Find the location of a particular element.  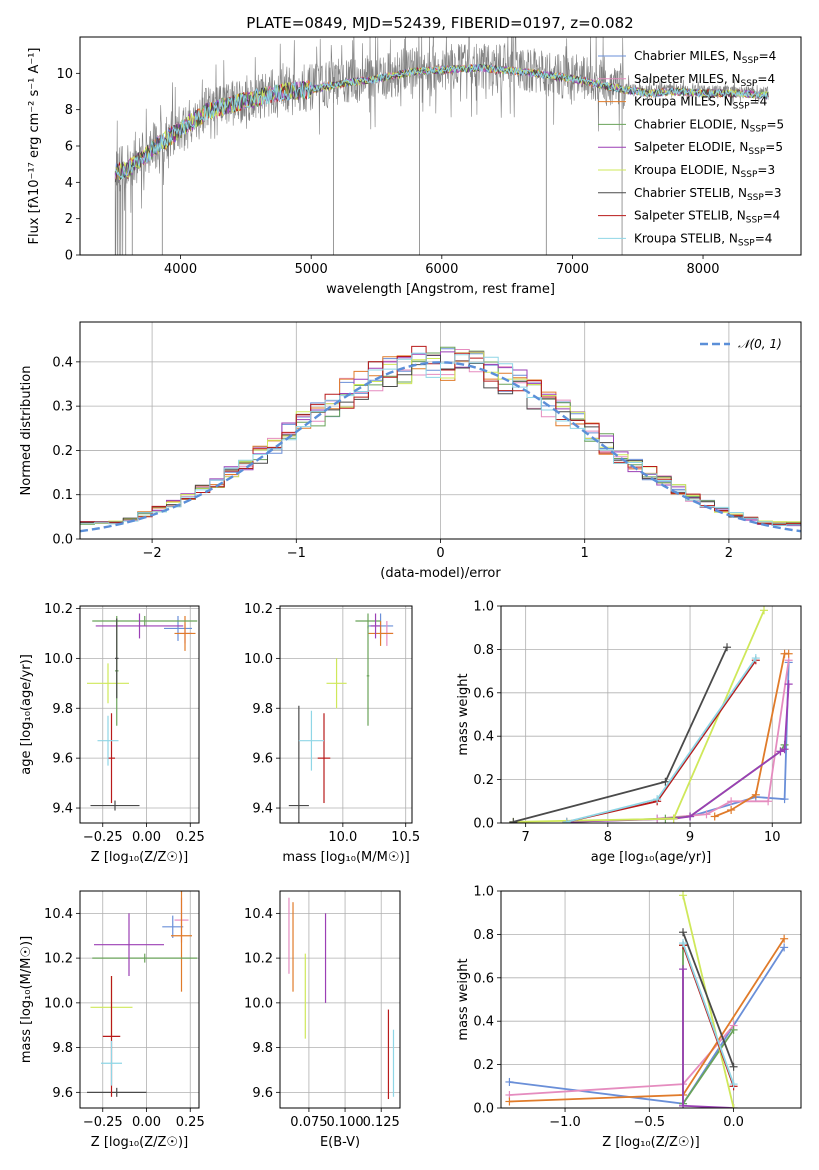

legend-label-suffix: =5 is located at coordinates (775, 124).